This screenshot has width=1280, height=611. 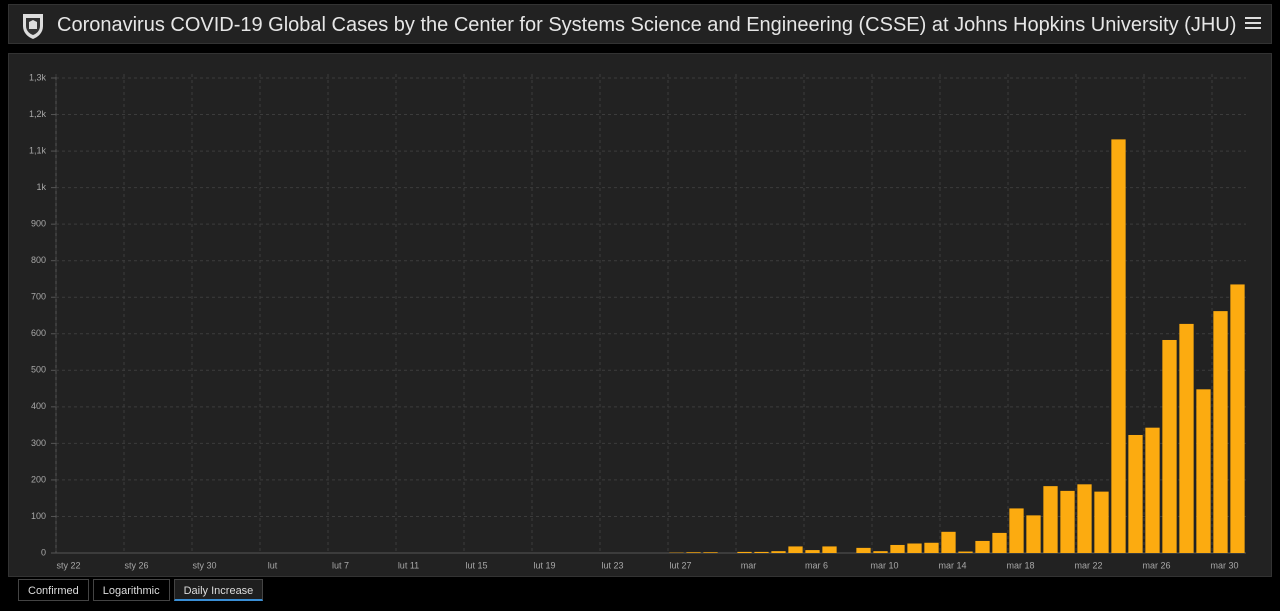 I want to click on x-tick-label: sty 30, so click(x=204, y=565).